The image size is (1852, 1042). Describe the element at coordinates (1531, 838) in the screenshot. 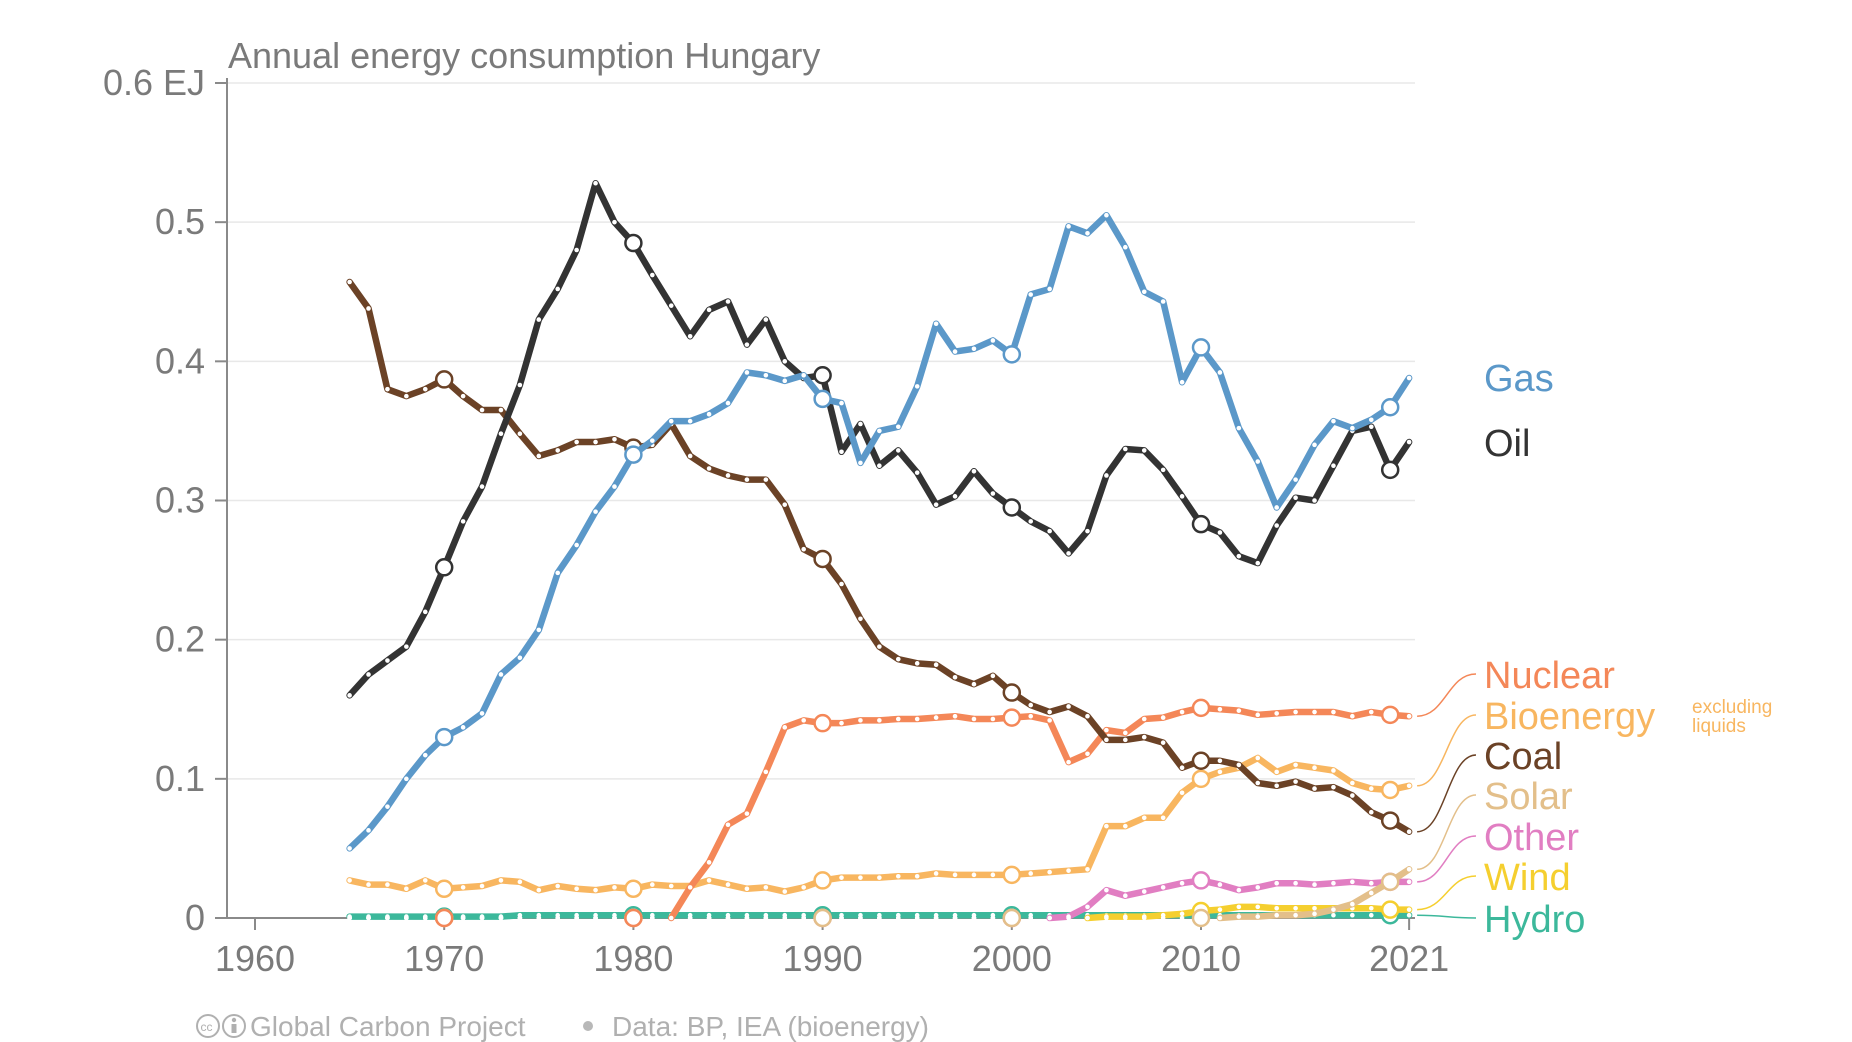

I see `series-label-other: Other` at that location.